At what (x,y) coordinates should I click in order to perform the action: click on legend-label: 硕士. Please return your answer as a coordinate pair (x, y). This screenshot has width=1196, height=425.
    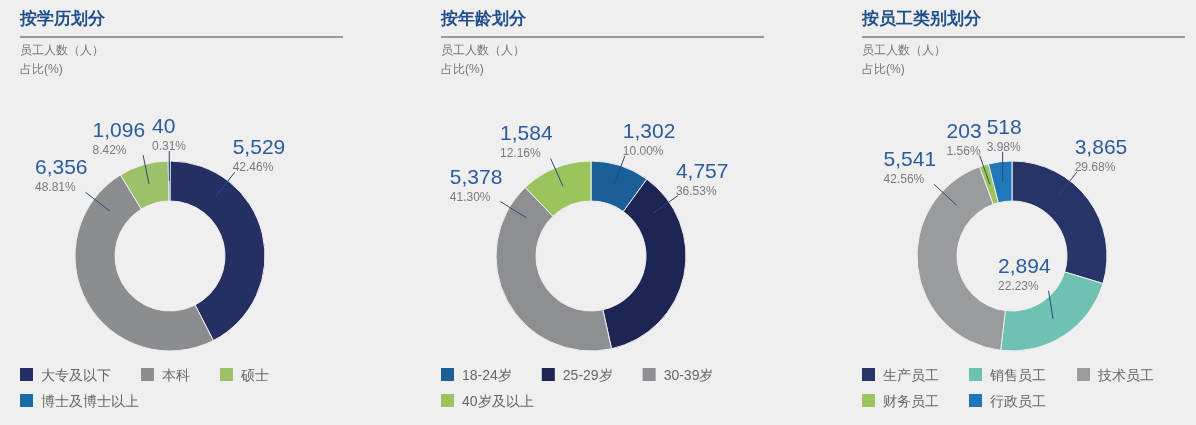
    Looking at the image, I should click on (254, 375).